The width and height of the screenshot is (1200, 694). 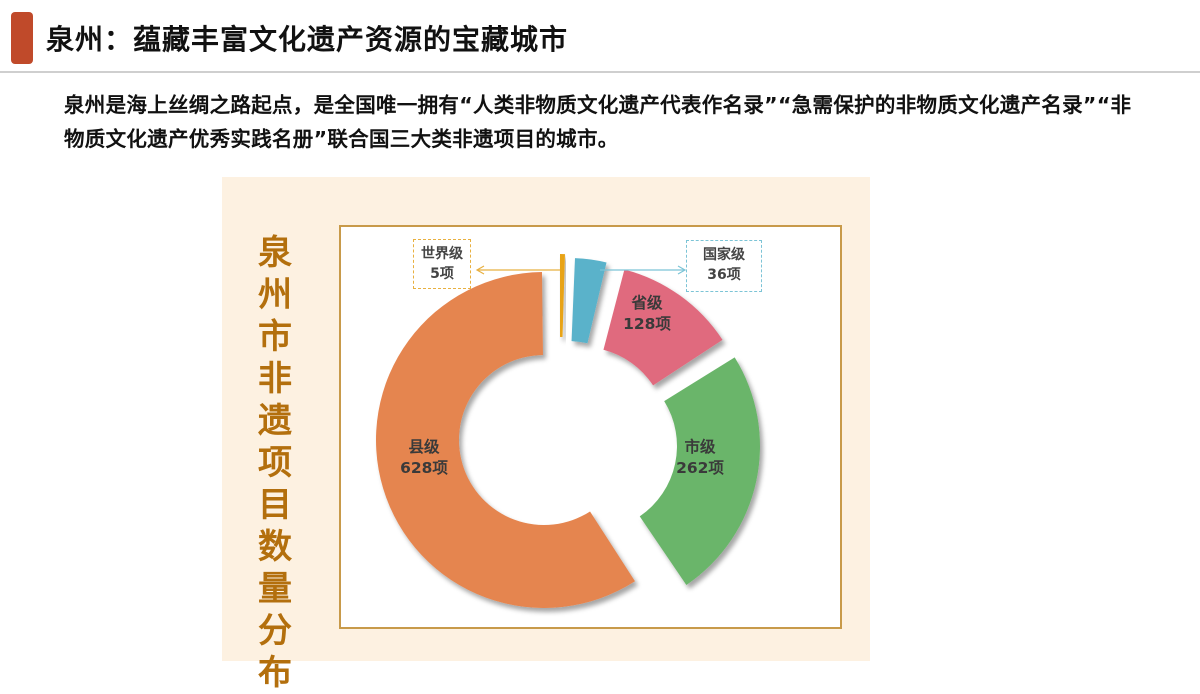 I want to click on label-provincial-value: 128项, so click(x=647, y=324).